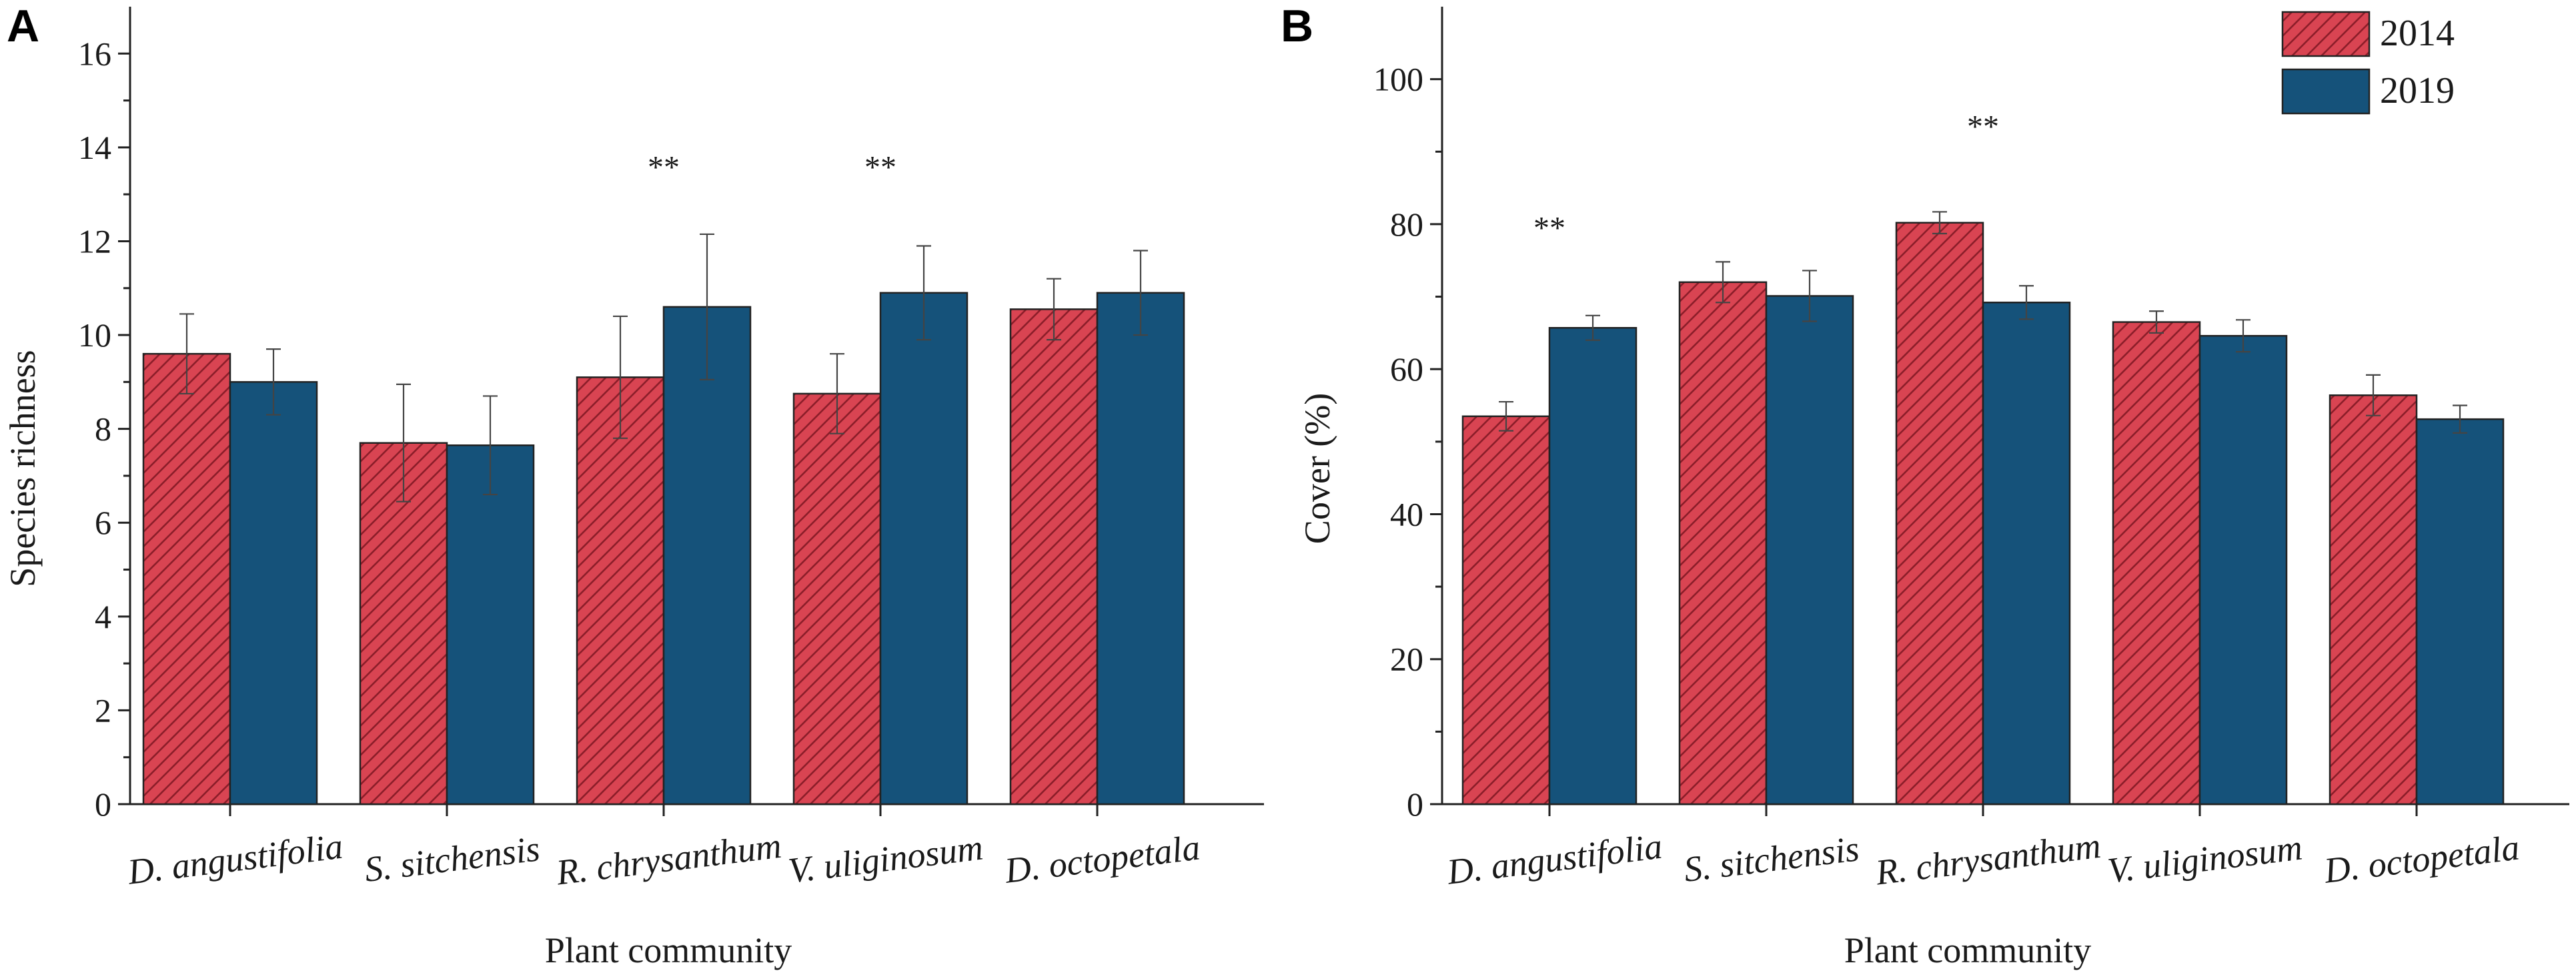 The image size is (2576, 979). What do you see at coordinates (1406, 659) in the screenshot?
I see `y-tick-label: 20` at bounding box center [1406, 659].